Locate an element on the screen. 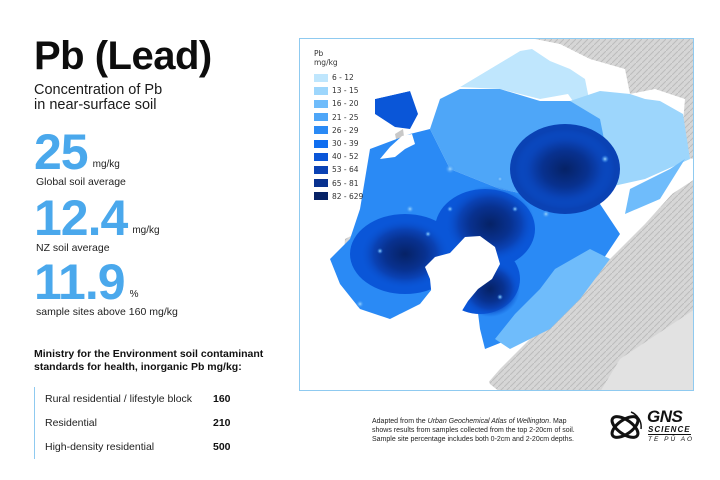 Image resolution: width=720 pixels, height=480 pixels. stat-sites-above-threshold: 11.9% sample sites above 160 mg/kg is located at coordinates (106, 286).